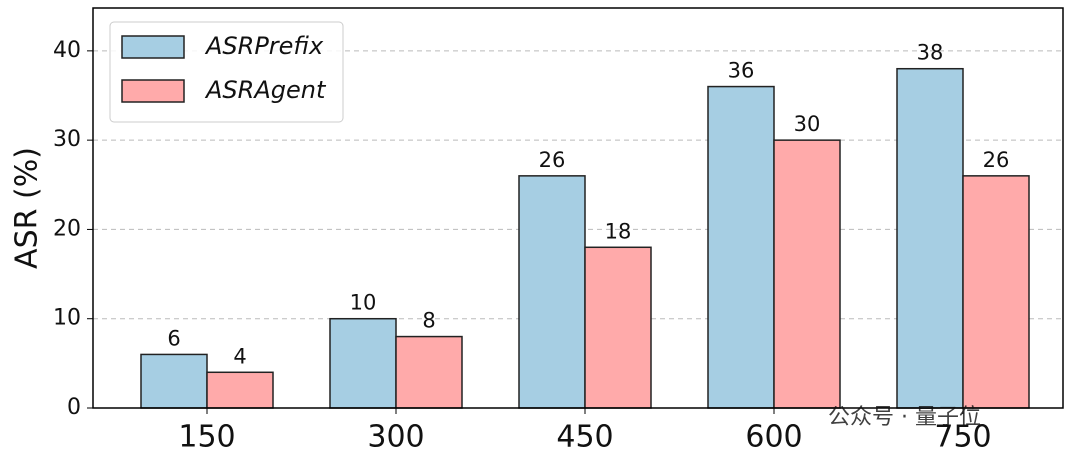 This screenshot has width=1080, height=463. I want to click on value-label: 4, so click(239, 356).